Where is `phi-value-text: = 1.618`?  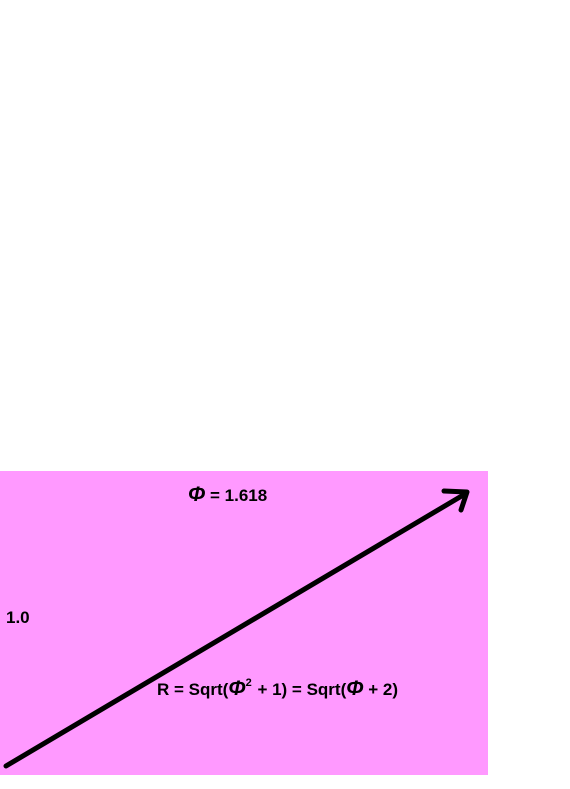
phi-value-text: = 1.618 is located at coordinates (236, 495).